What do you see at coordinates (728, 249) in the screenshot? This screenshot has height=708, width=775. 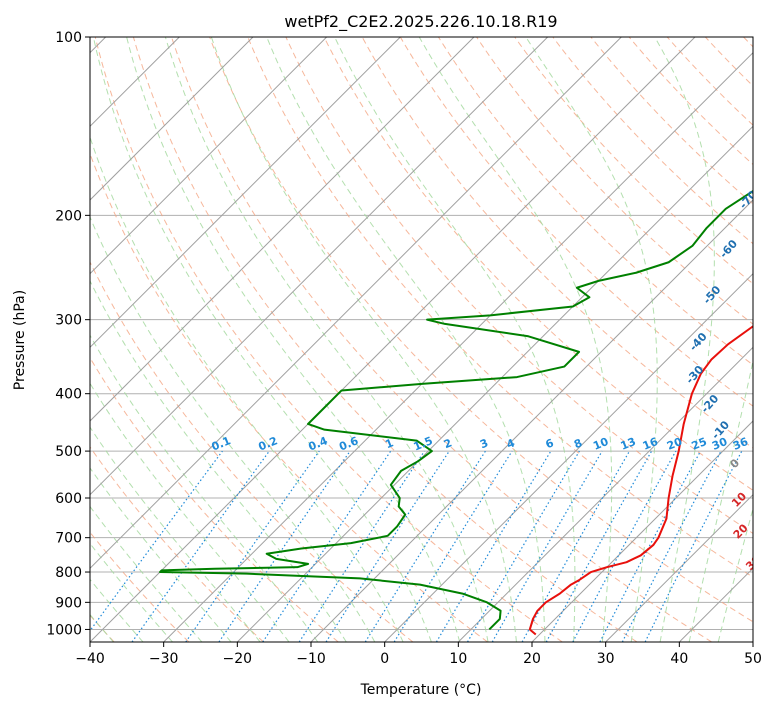 I see `dry-adiabat-label: -60` at bounding box center [728, 249].